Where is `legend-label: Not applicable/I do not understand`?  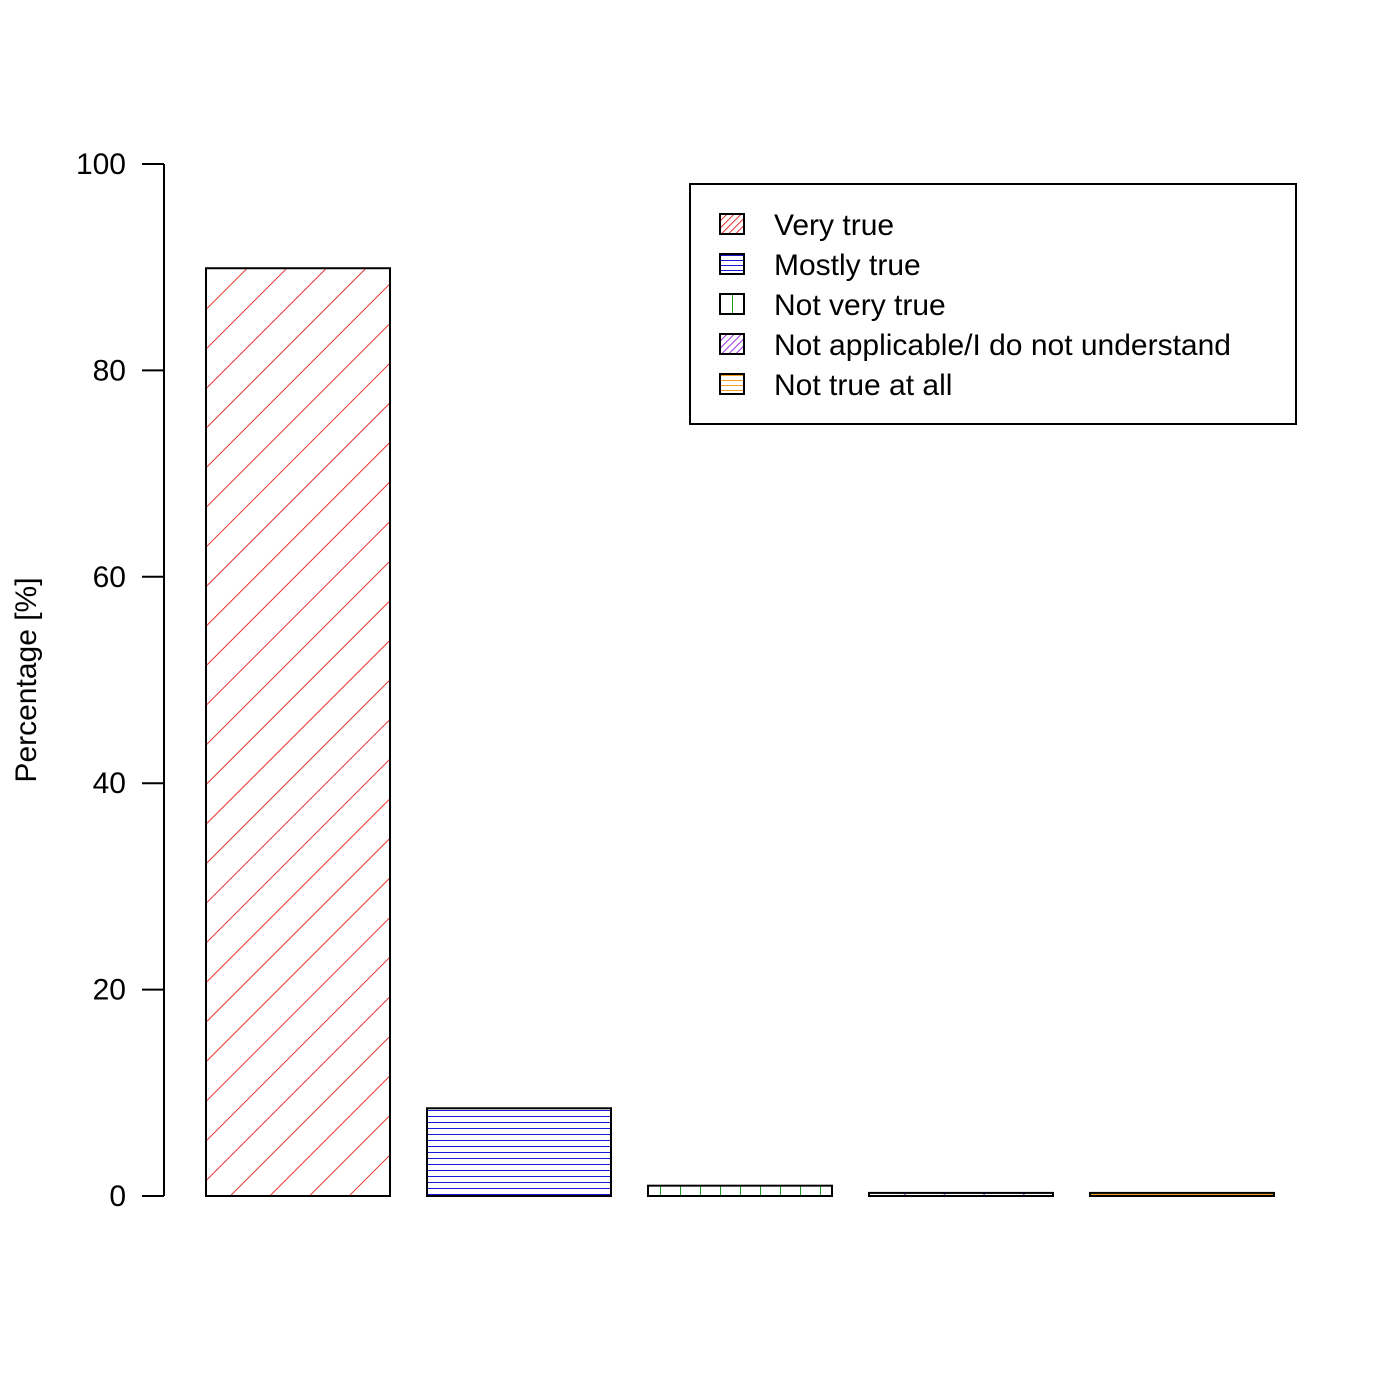 legend-label: Not applicable/I do not understand is located at coordinates (1002, 345).